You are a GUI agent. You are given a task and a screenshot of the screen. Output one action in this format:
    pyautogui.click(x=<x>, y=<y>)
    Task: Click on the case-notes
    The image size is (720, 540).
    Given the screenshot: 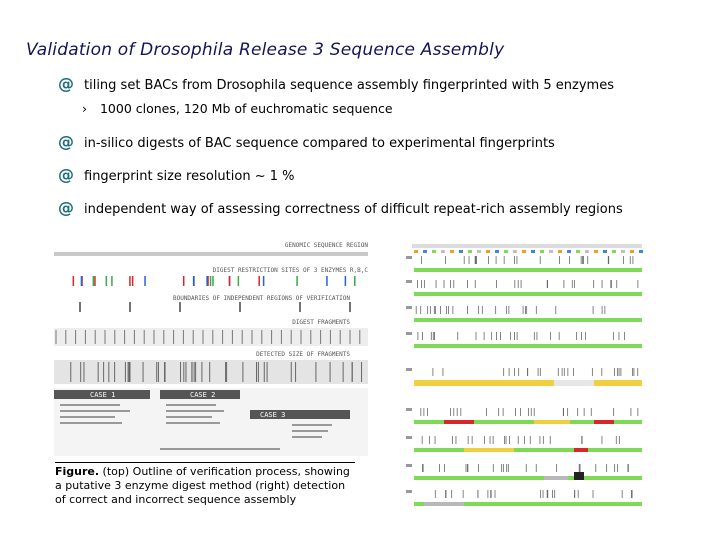 What is the action you would take?
    pyautogui.click(x=196, y=427)
    